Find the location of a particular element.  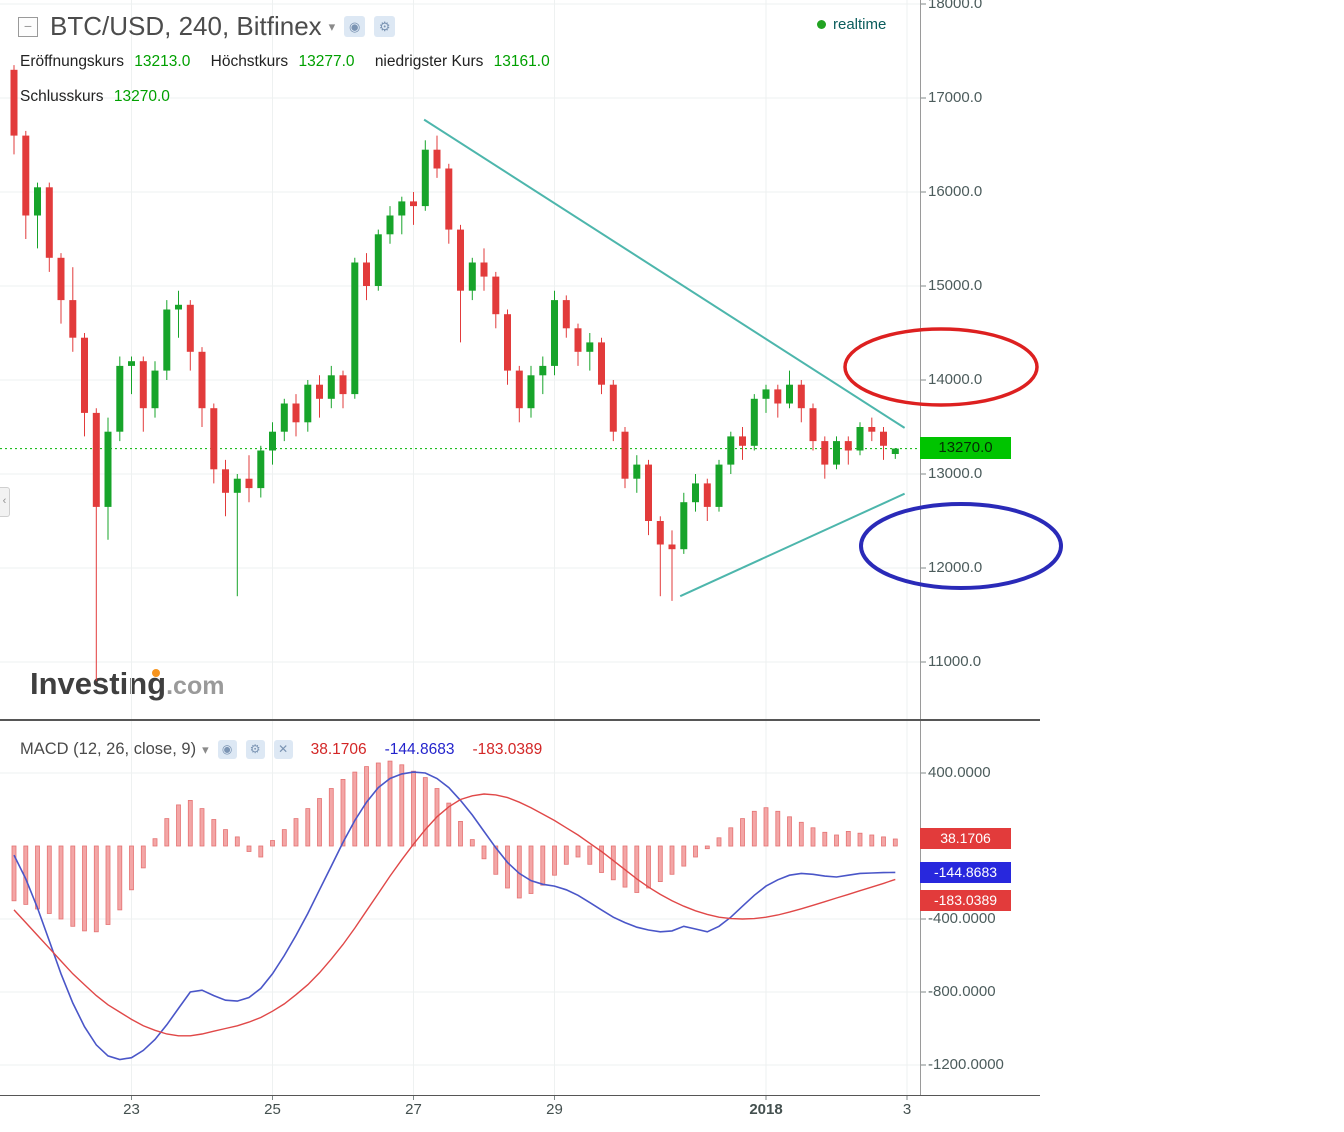

macd-histogram is located at coordinates (454, 846).